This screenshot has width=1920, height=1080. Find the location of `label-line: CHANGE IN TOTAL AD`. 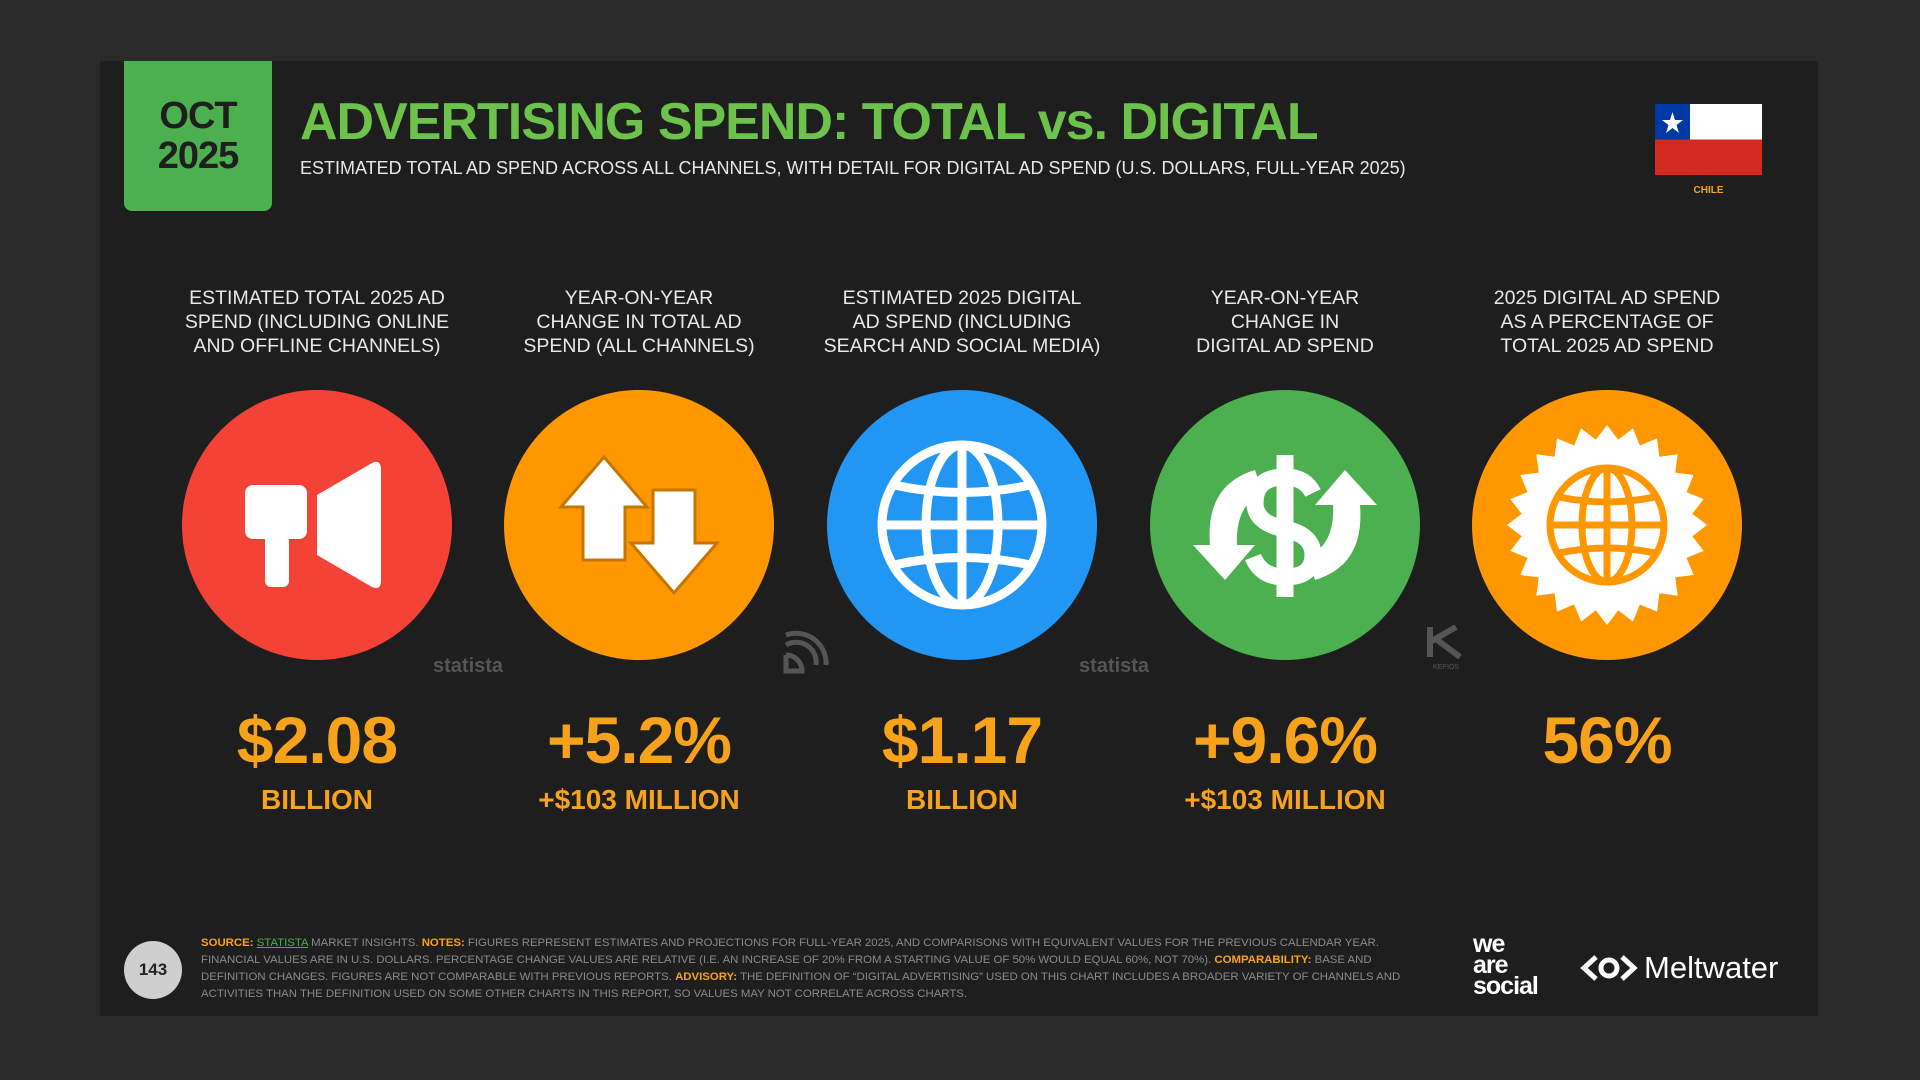

label-line: CHANGE IN TOTAL AD is located at coordinates (639, 322).